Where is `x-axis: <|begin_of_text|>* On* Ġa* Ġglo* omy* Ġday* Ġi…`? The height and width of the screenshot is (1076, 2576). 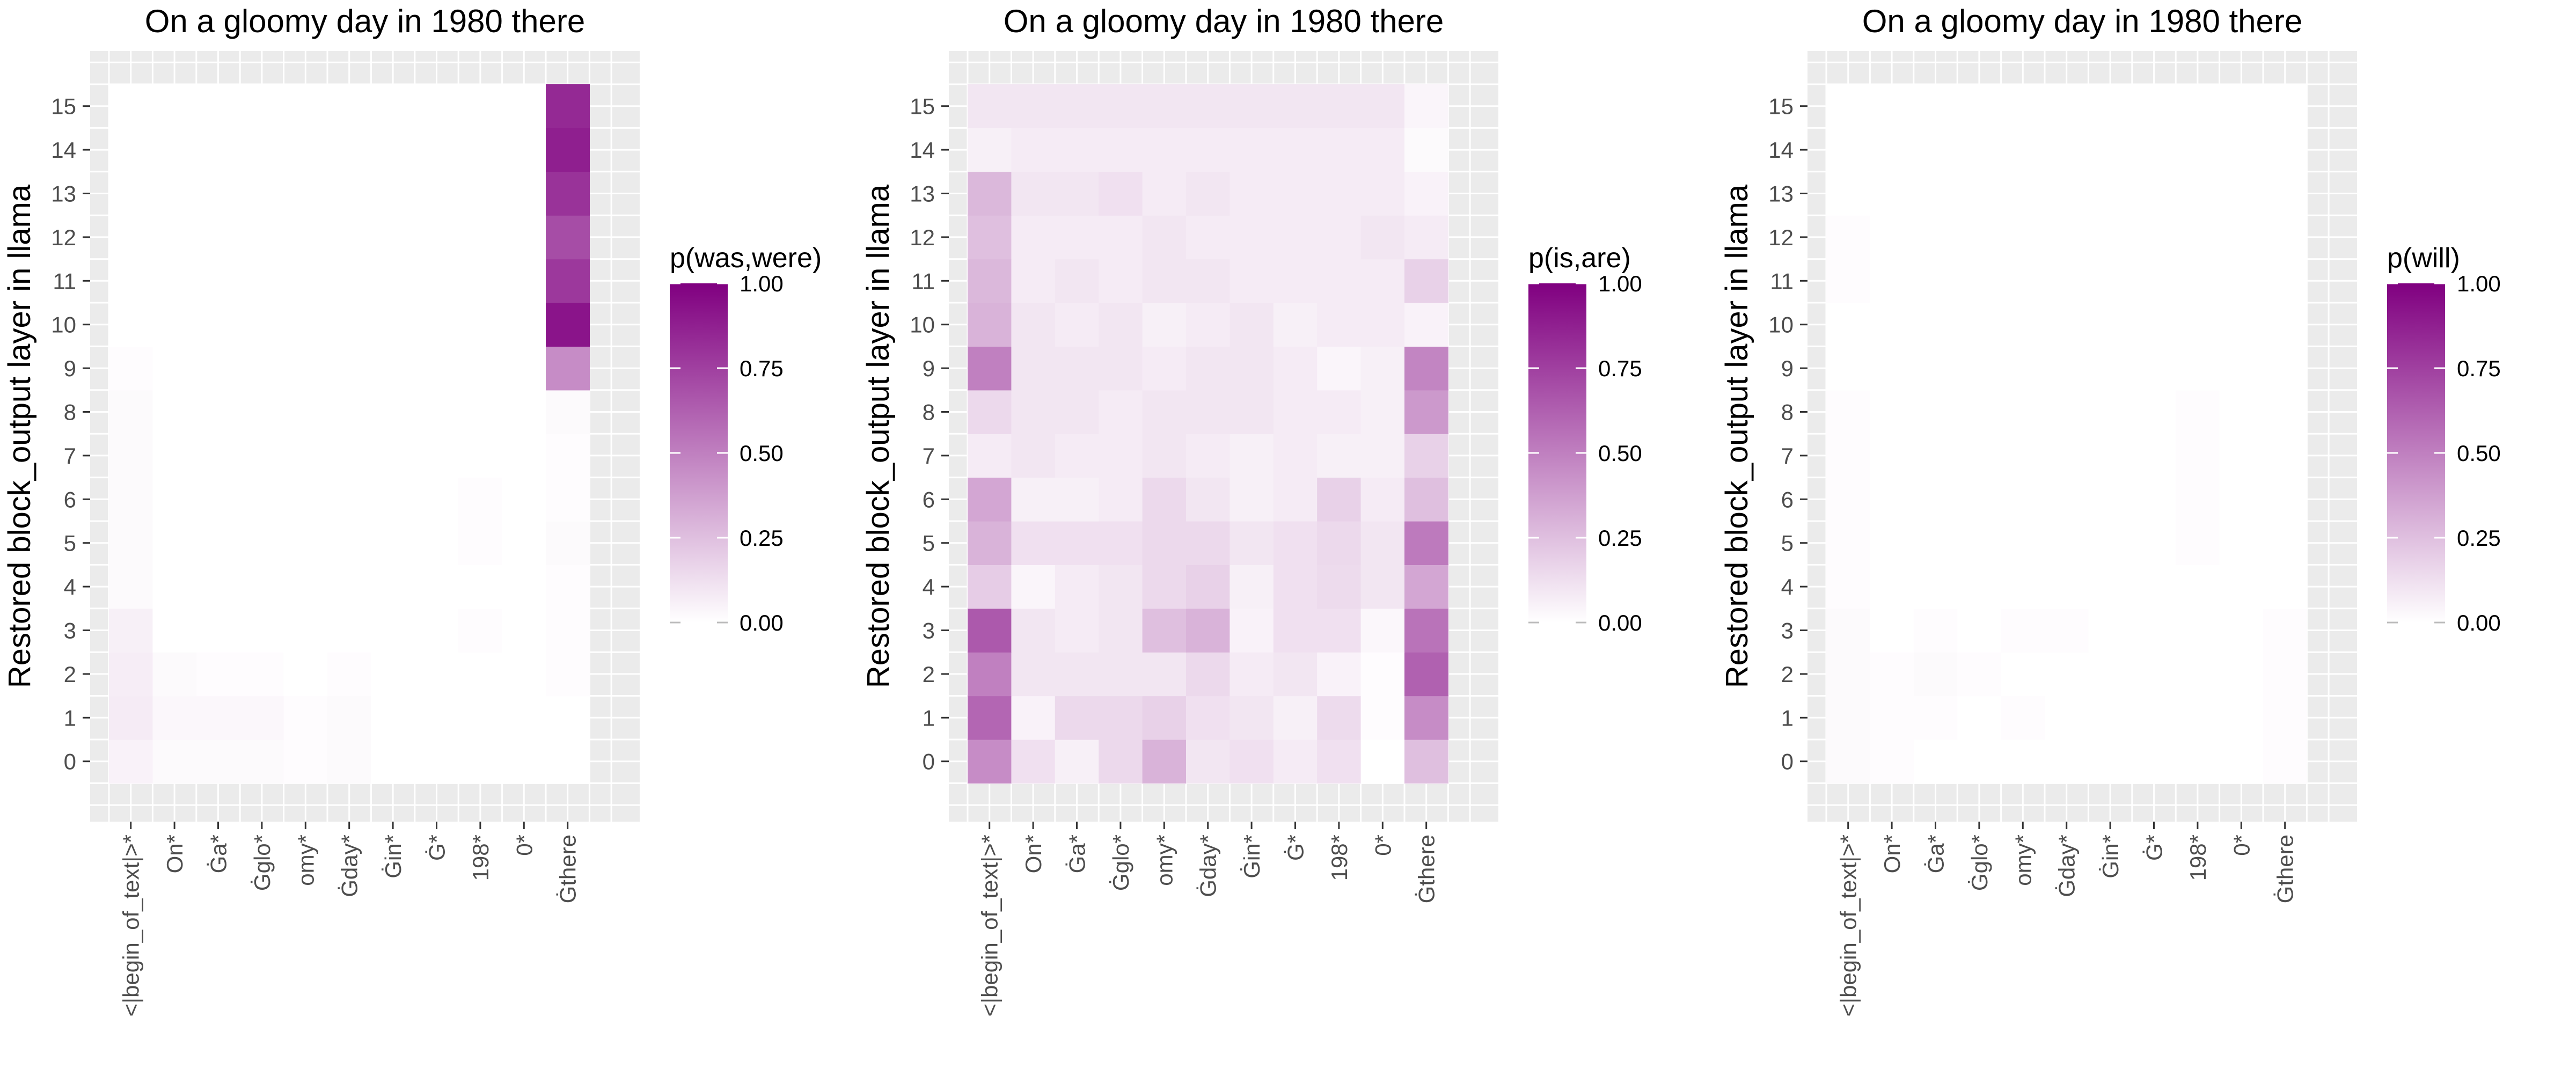
x-axis: <|begin_of_text|>* On* Ġa* Ġglo* omy* Ġday* Ġi… is located at coordinates (350, 919).